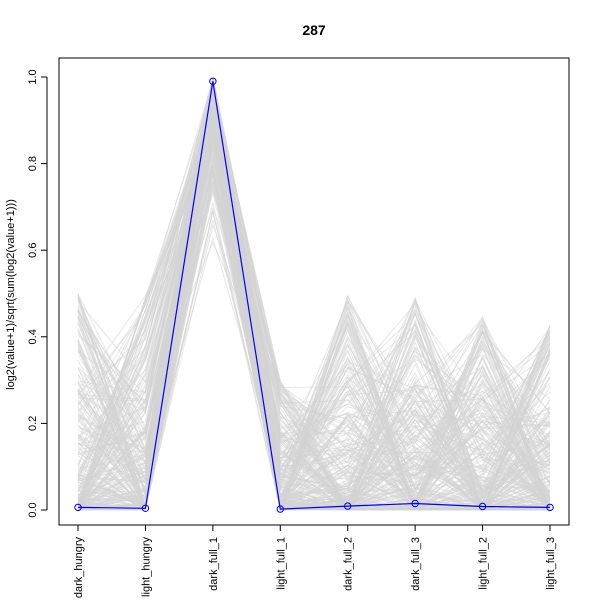  Describe the element at coordinates (33, 76) in the screenshot. I see `y-tick-label: 1.0` at that location.